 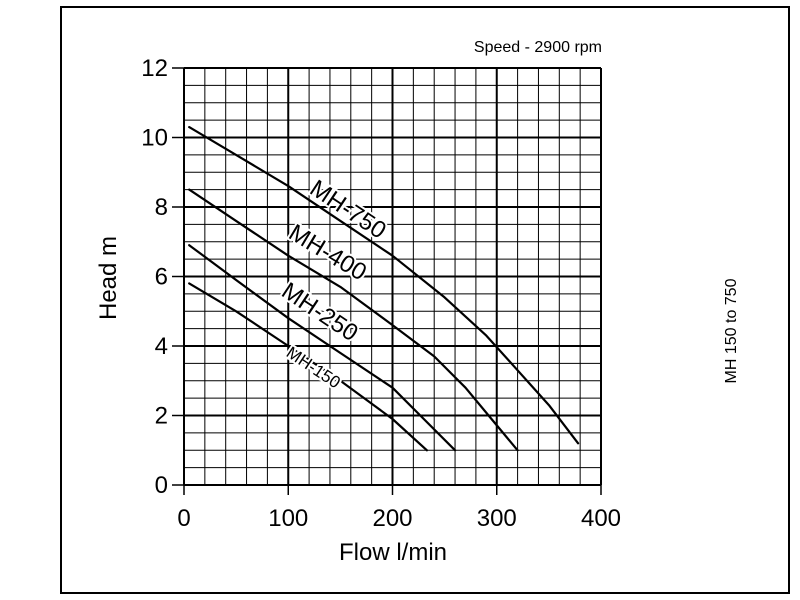 I want to click on x-tick-label: 400, so click(x=601, y=518).